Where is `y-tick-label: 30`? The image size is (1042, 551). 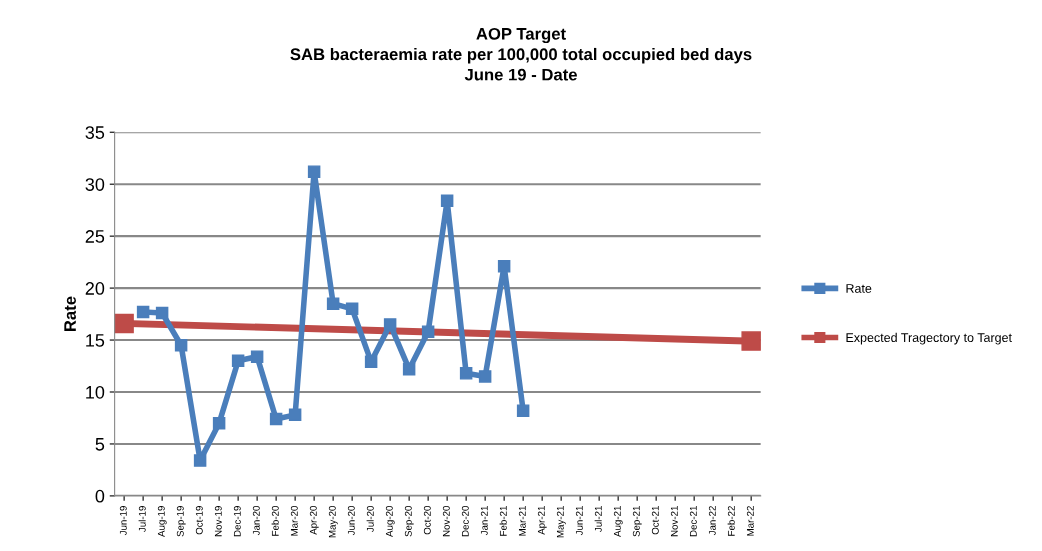 y-tick-label: 30 is located at coordinates (95, 184).